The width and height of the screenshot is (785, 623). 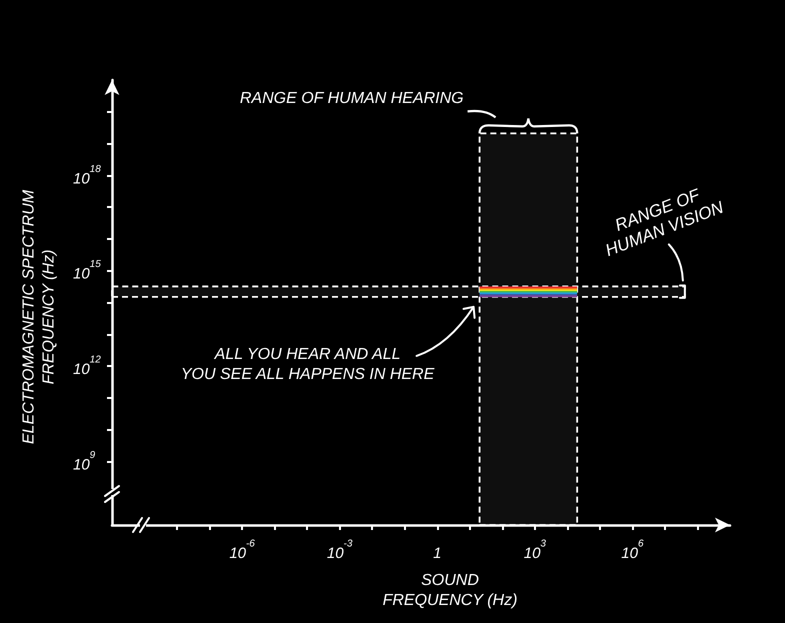 I want to click on band-label: RANGE OF HUMAN HEARING, so click(x=352, y=99).